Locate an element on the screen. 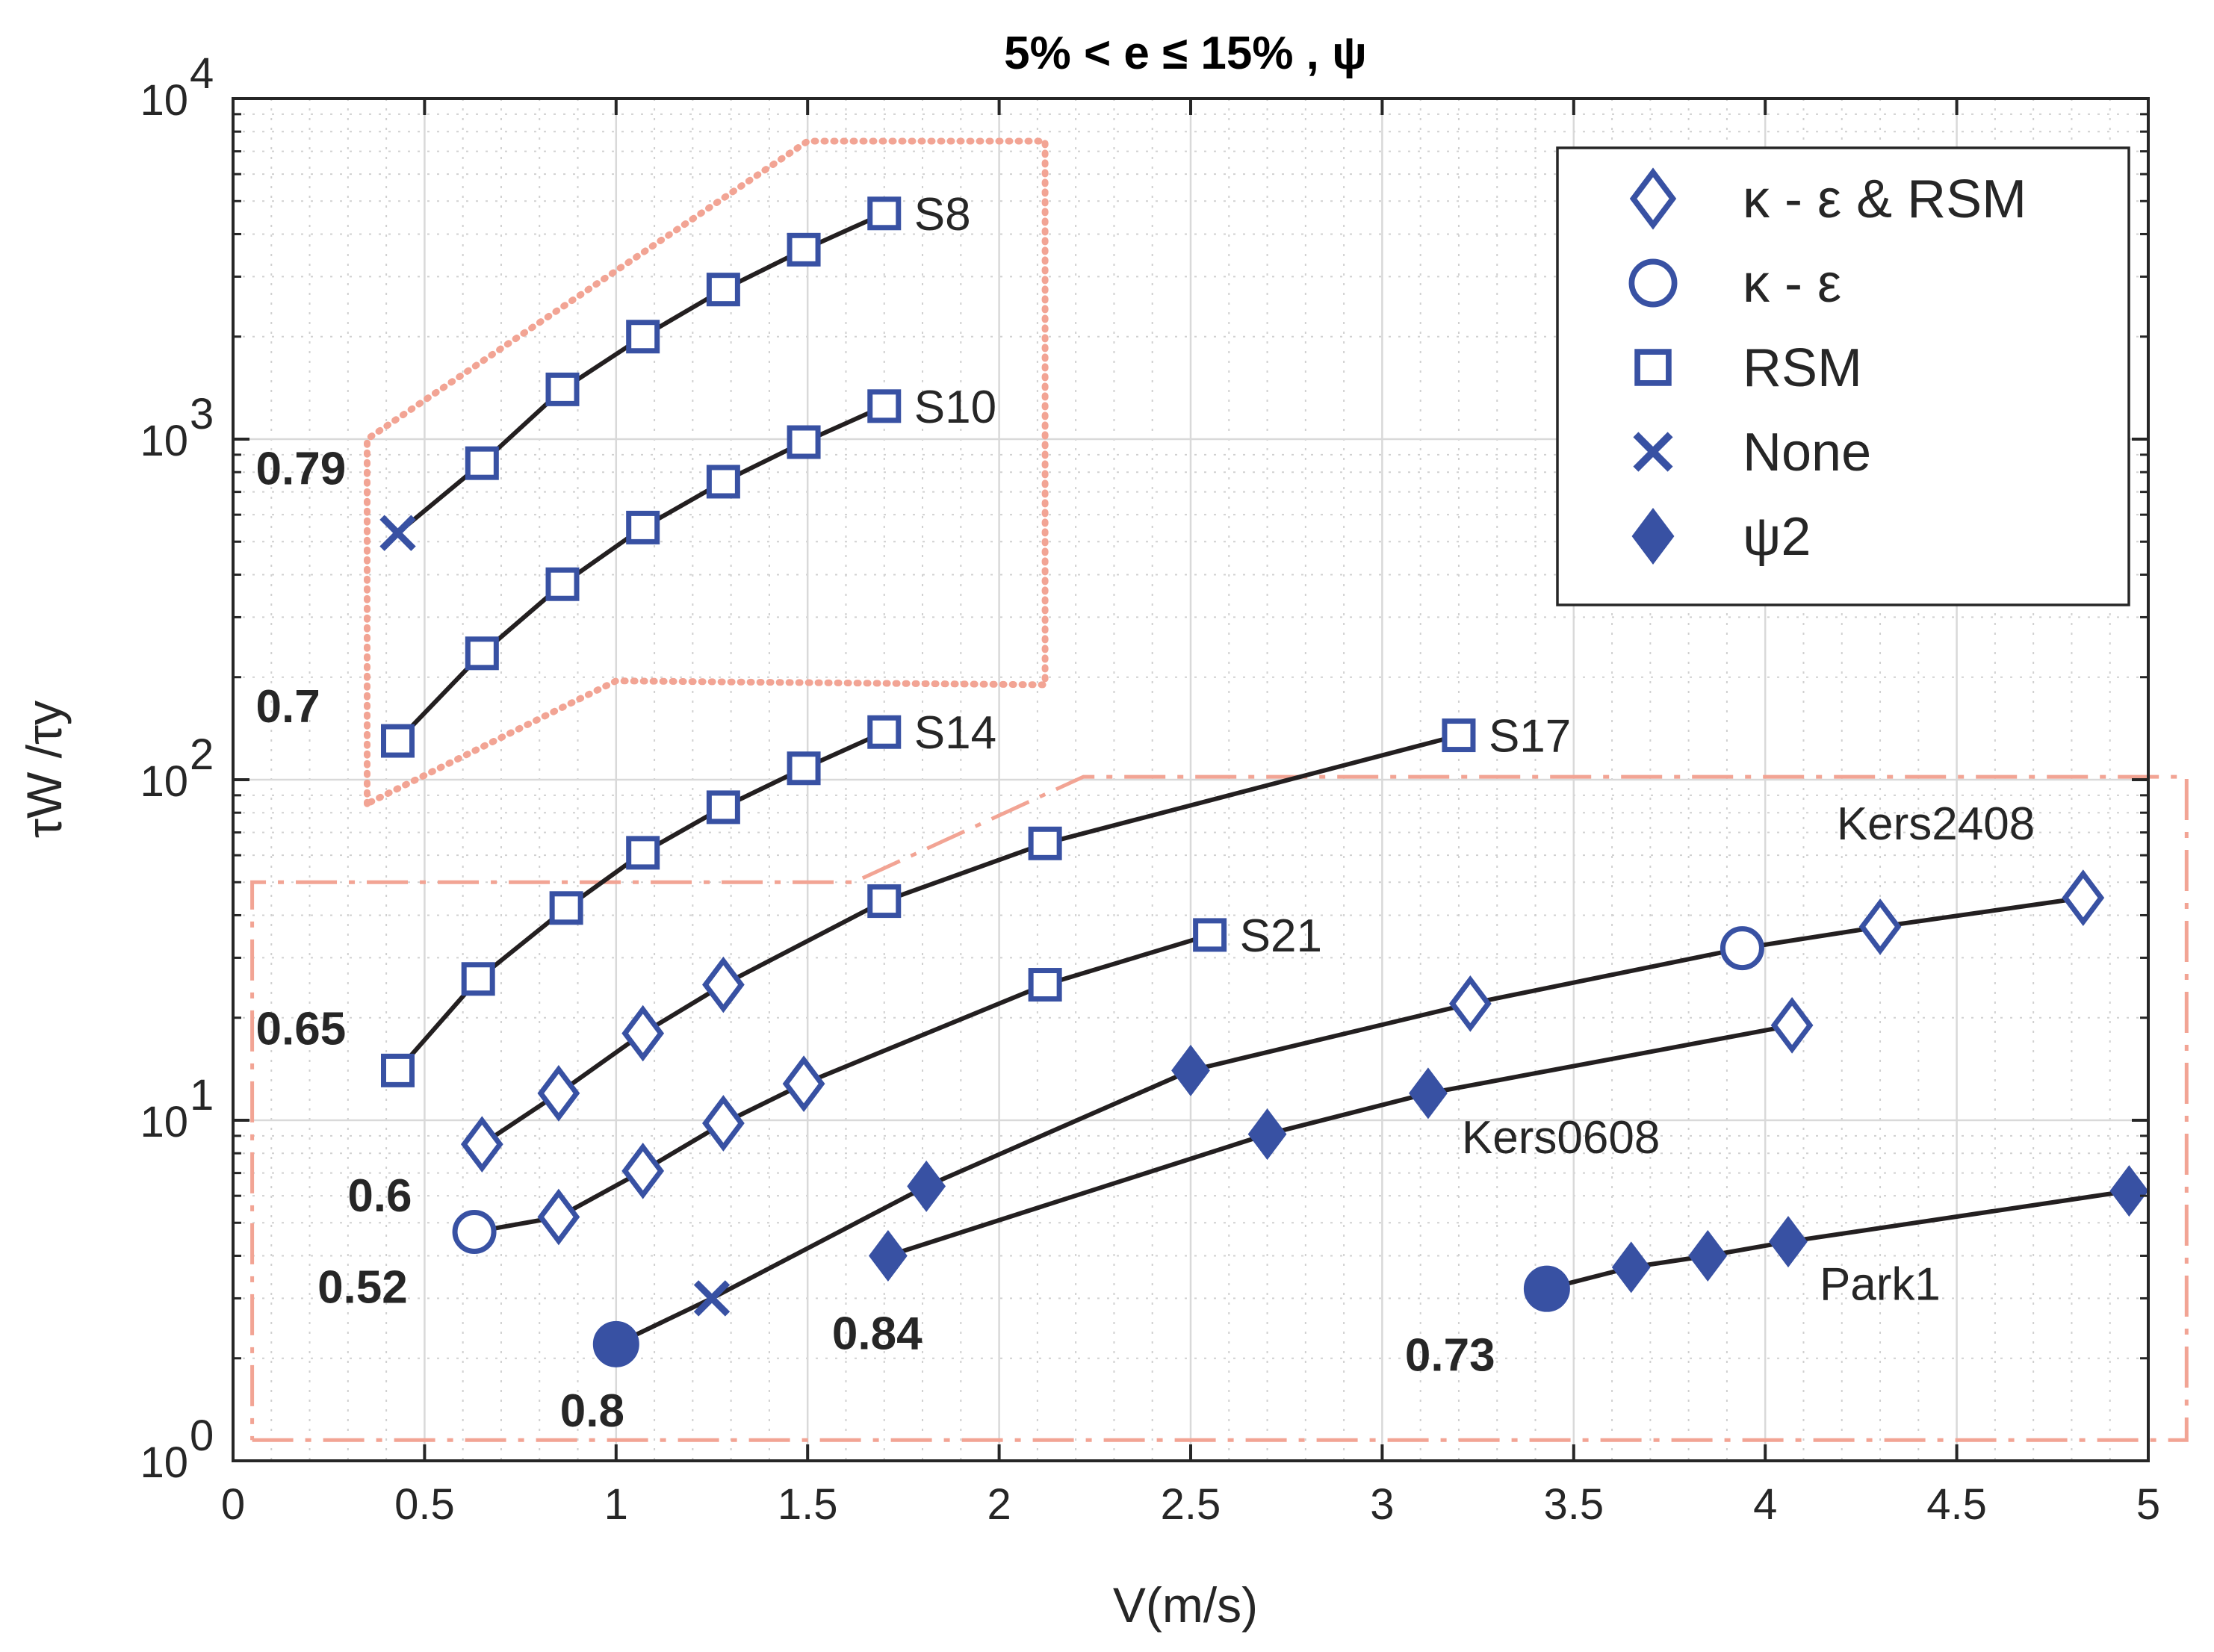  legend-marker-diamond-open is located at coordinates (1653, 198).